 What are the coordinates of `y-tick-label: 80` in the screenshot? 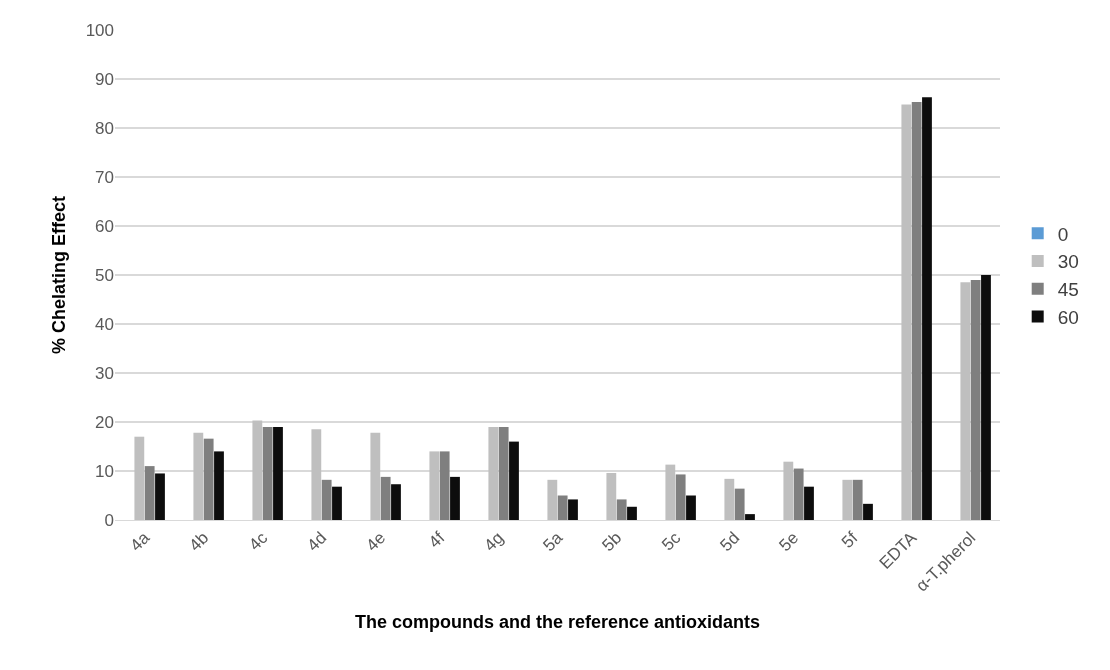 It's located at (104, 128).